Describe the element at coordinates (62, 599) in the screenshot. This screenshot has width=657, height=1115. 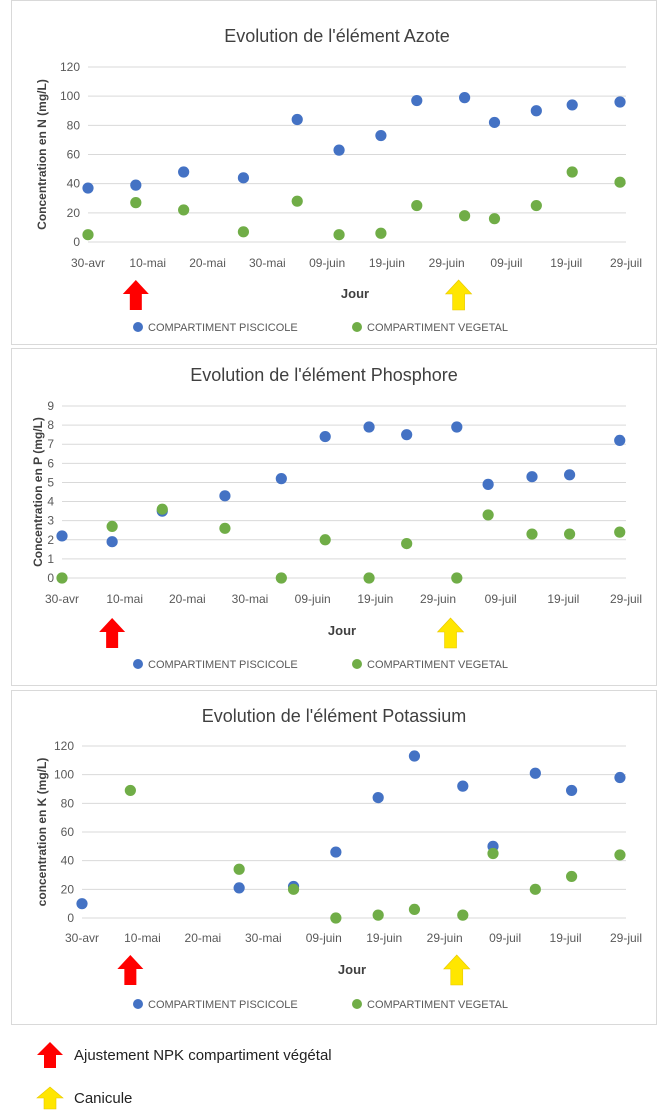
I see `x-tick-label: 30-avr` at that location.